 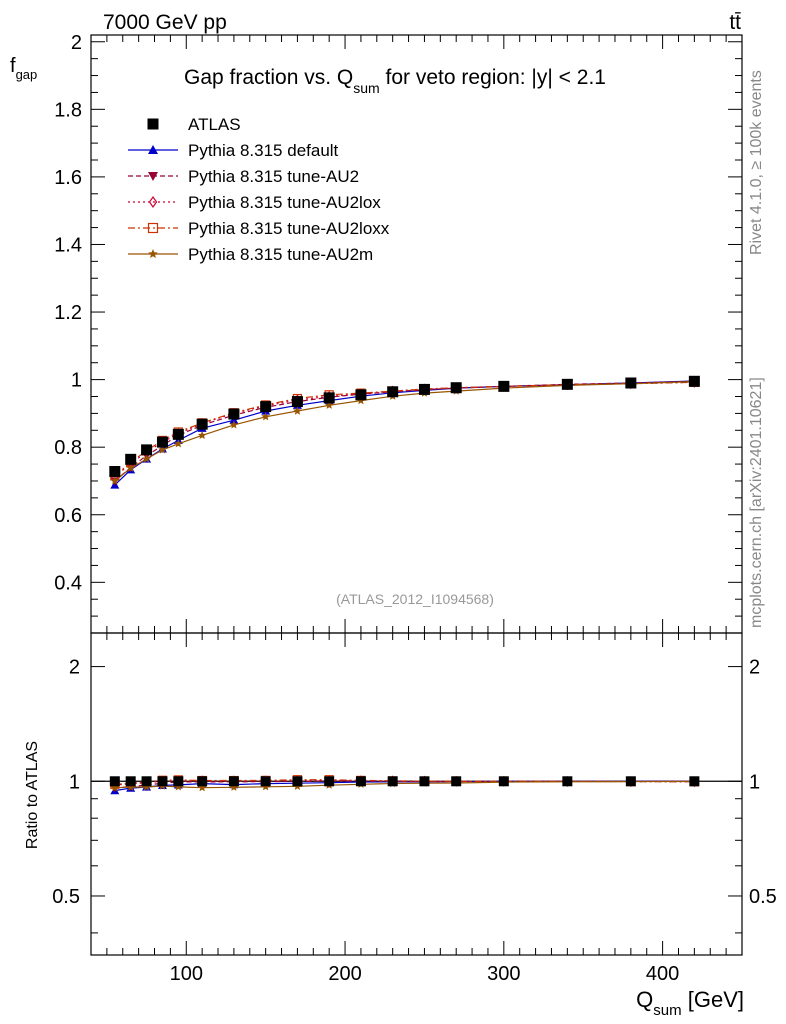 I want to click on title-sub: sum, so click(x=366, y=88).